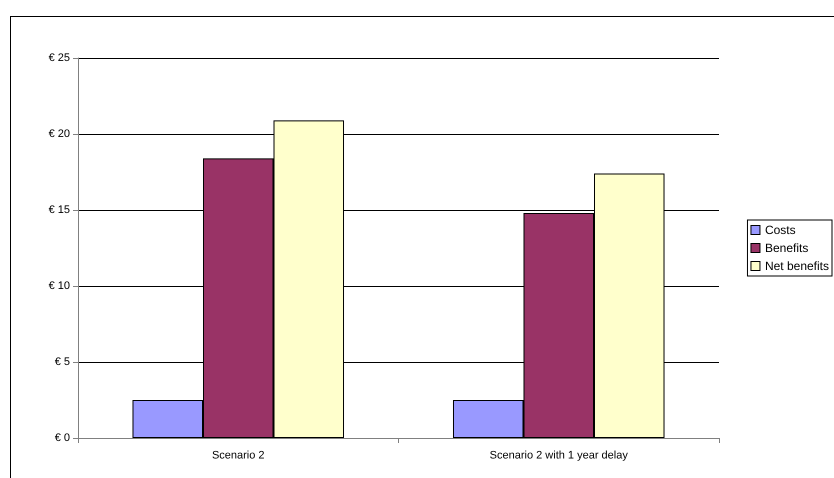 The image size is (834, 478). I want to click on y-tick-label: € 25, so click(59, 58).